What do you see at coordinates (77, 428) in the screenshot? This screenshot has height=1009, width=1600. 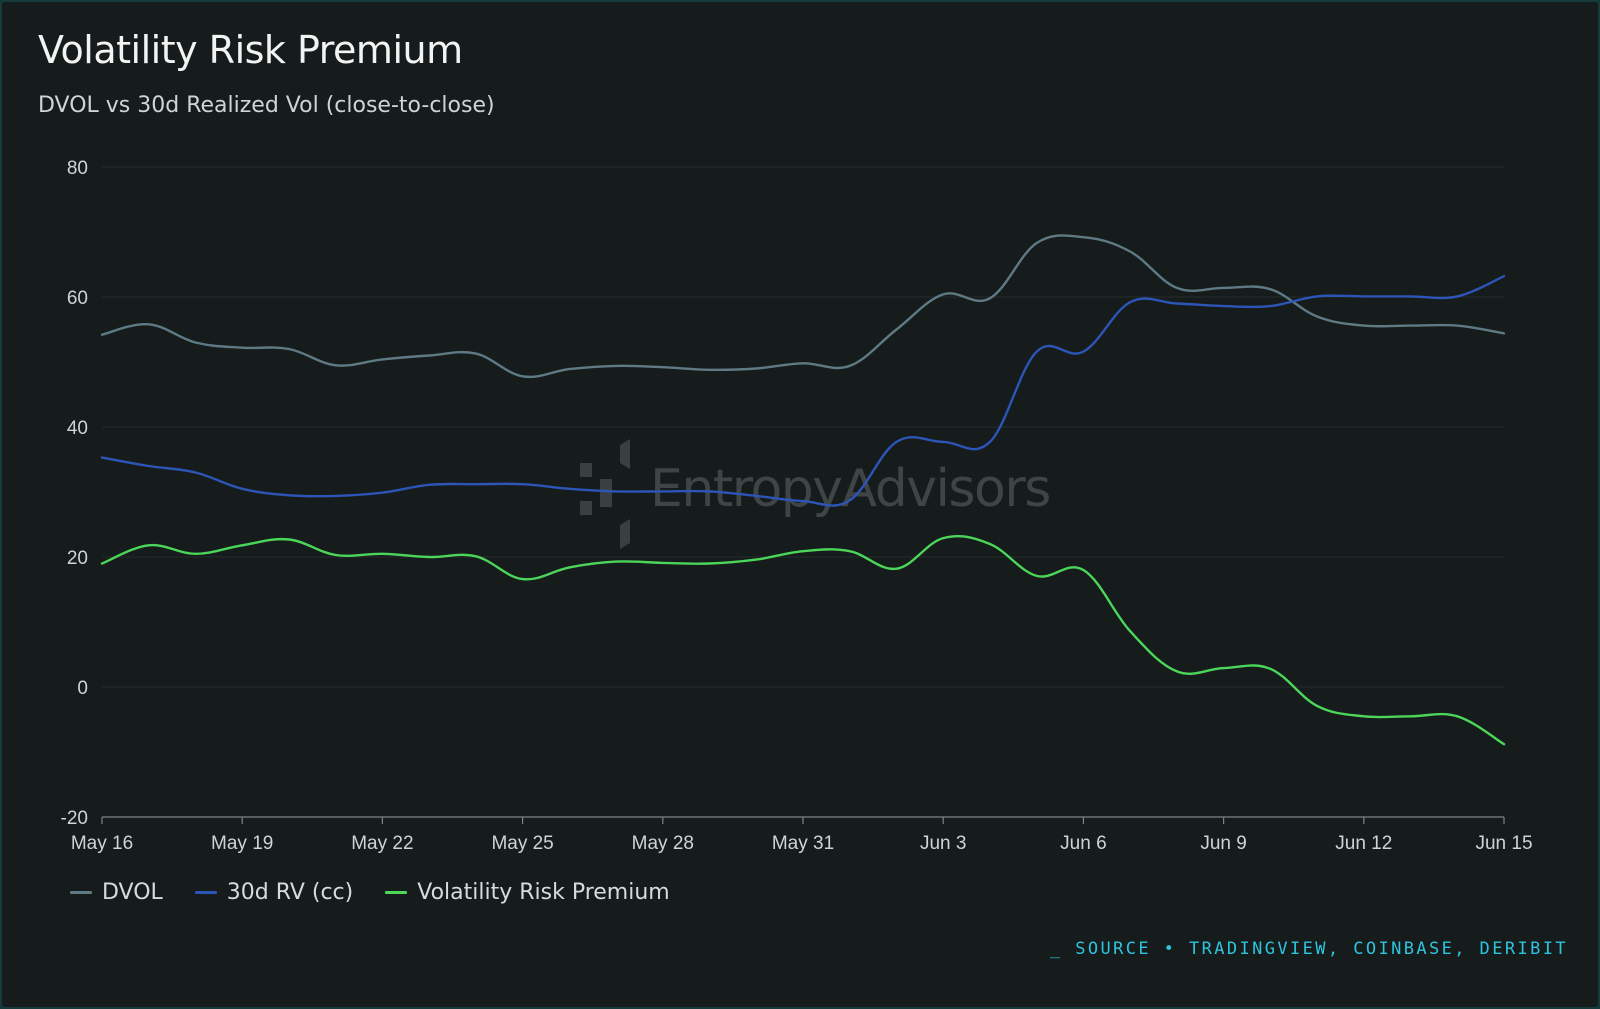 I see `y-tick-label: 40` at bounding box center [77, 428].